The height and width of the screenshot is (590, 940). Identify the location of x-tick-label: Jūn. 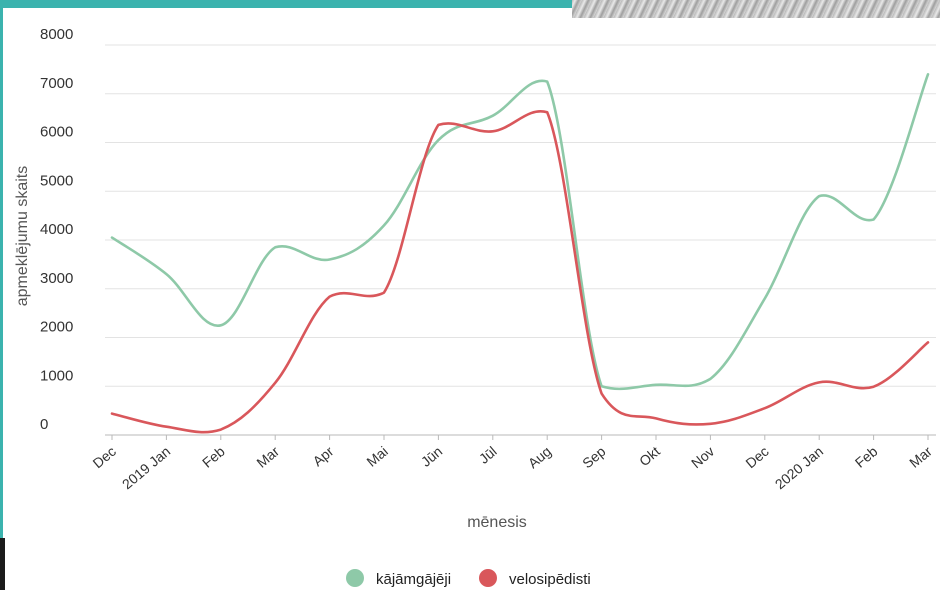
(432, 456).